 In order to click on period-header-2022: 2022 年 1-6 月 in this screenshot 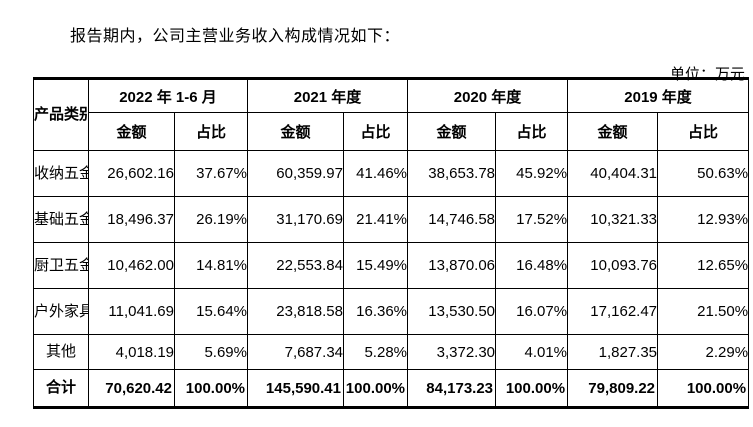, I will do `click(168, 95)`.